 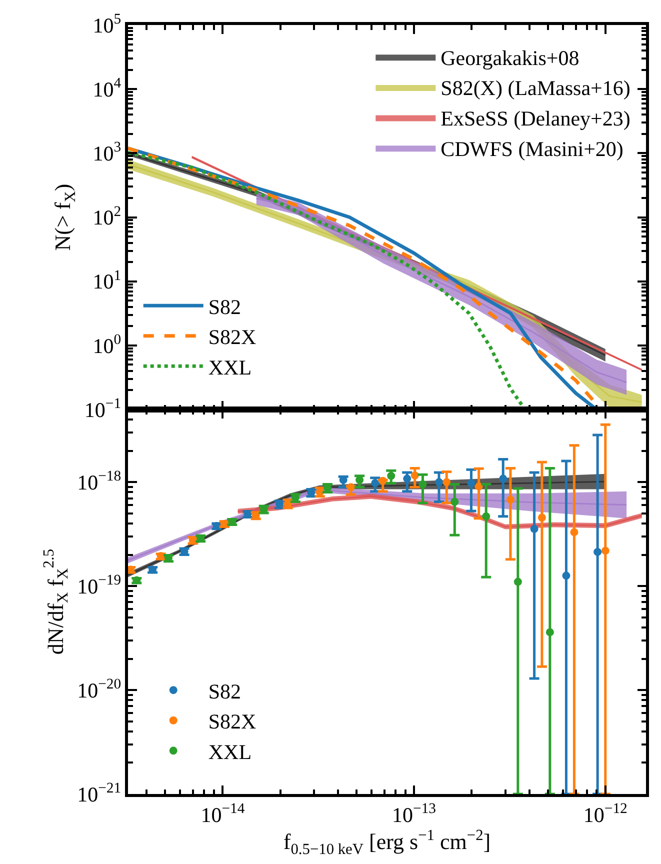 What do you see at coordinates (99, 481) in the screenshot?
I see `y-tick-label: 10$^{−18}$` at bounding box center [99, 481].